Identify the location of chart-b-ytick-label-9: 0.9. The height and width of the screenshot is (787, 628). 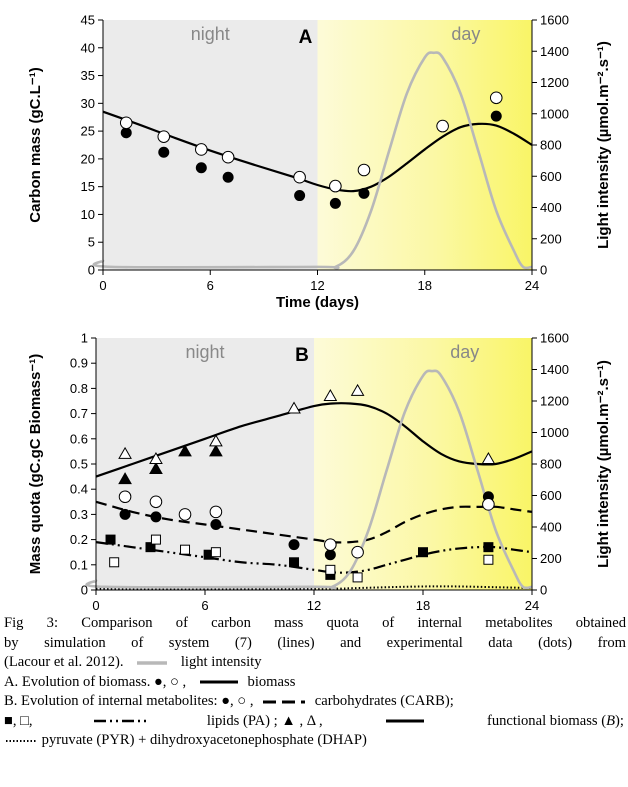
(79, 363).